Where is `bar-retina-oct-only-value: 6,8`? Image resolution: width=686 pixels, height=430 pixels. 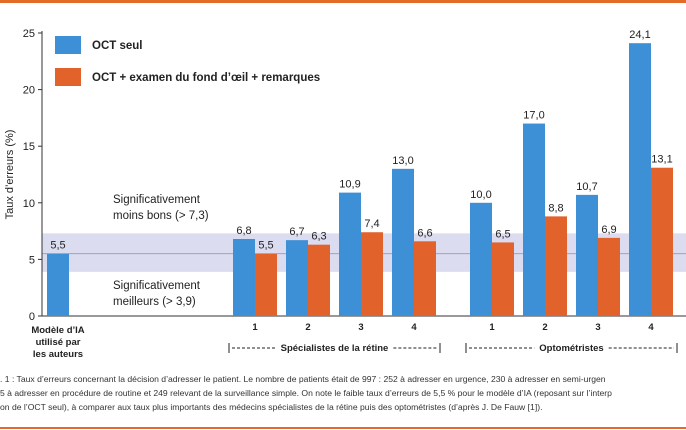
bar-retina-oct-only-value: 6,8 is located at coordinates (243, 231).